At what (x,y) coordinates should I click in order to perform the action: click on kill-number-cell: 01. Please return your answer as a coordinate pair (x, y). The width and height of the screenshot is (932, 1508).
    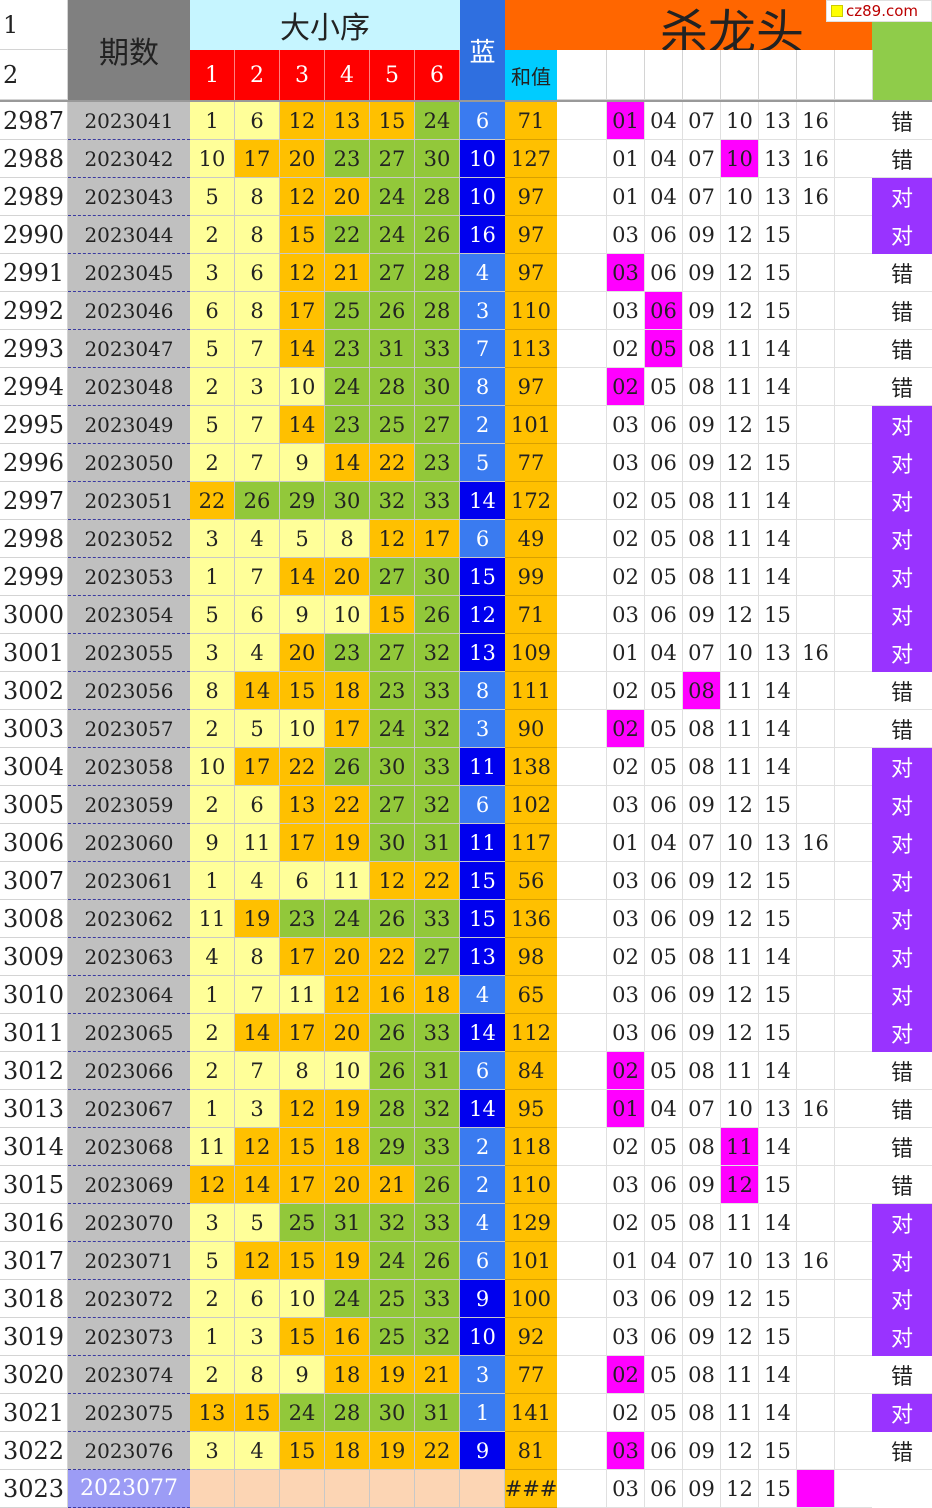
    Looking at the image, I should click on (626, 1109).